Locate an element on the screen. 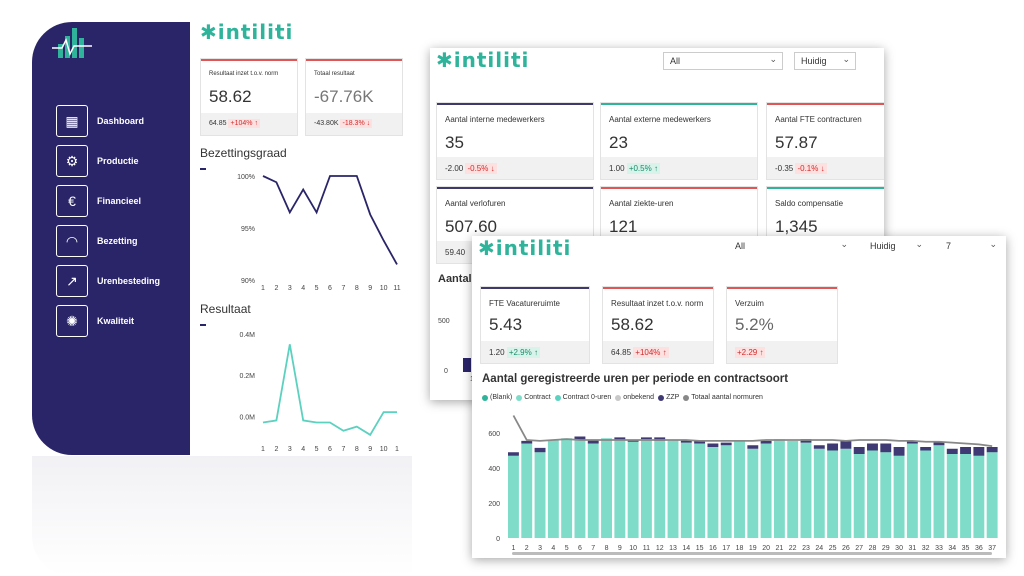 This screenshot has height=576, width=1024. x-axis-tick: 8 is located at coordinates (607, 548).